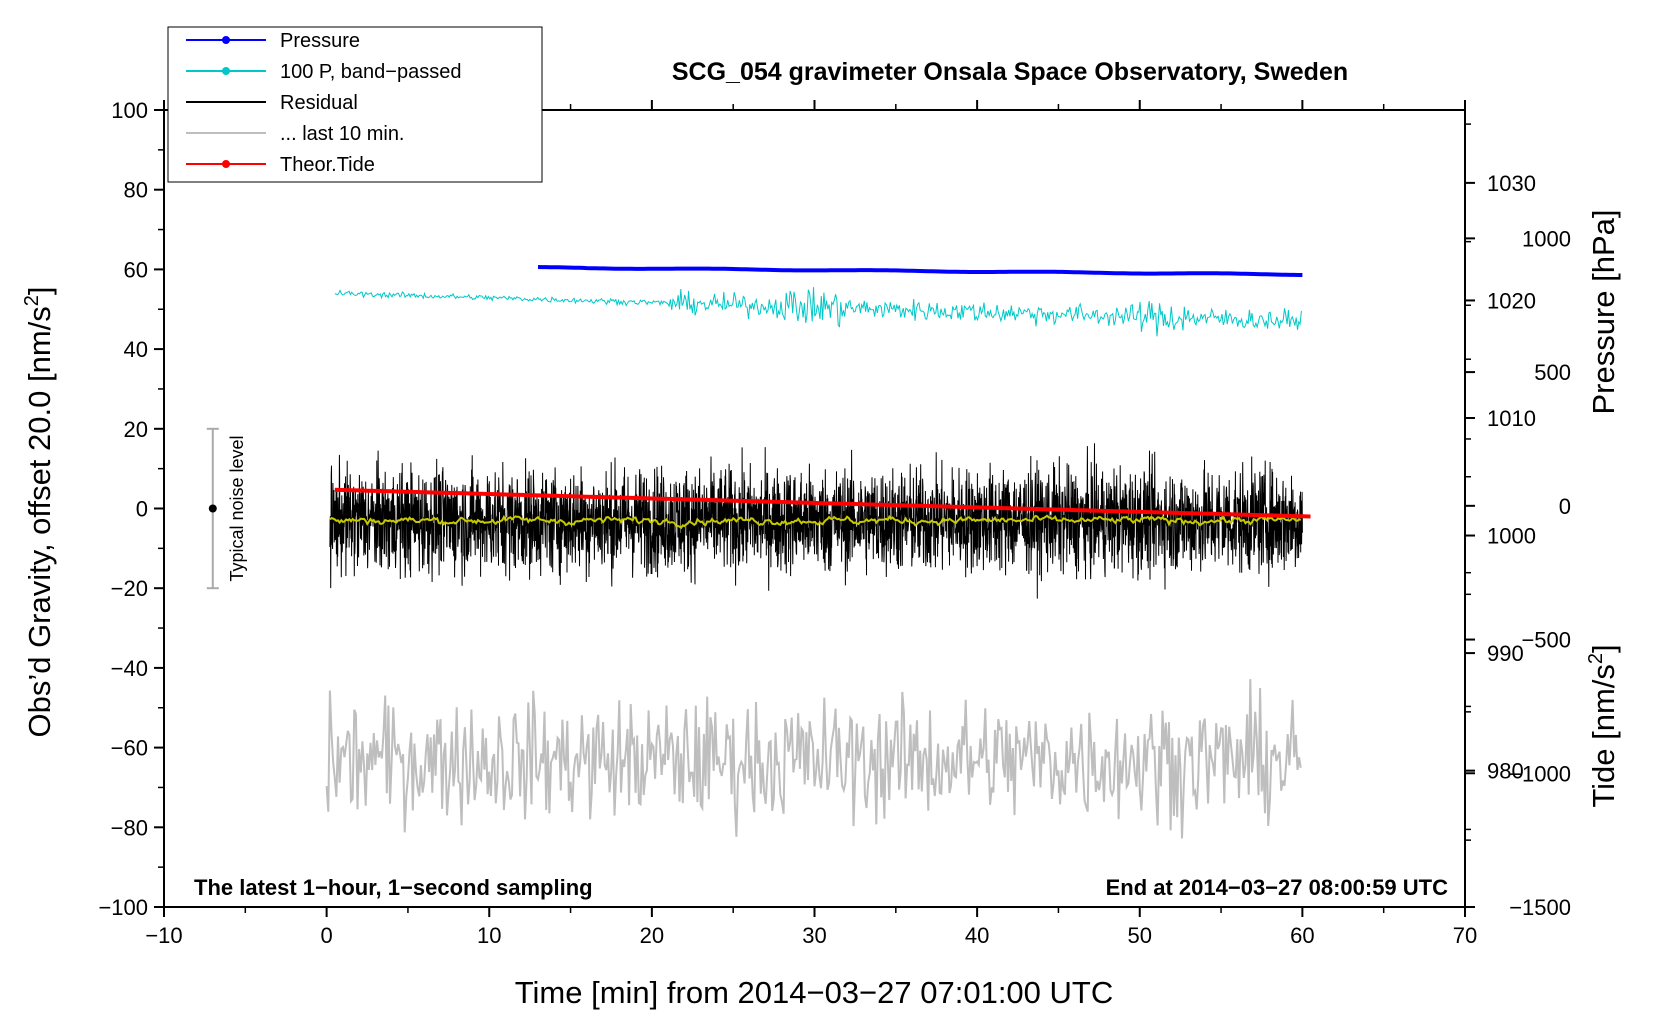  Describe the element at coordinates (1596, 658) in the screenshot. I see `y-axis-tide-title-sup: 2` at that location.